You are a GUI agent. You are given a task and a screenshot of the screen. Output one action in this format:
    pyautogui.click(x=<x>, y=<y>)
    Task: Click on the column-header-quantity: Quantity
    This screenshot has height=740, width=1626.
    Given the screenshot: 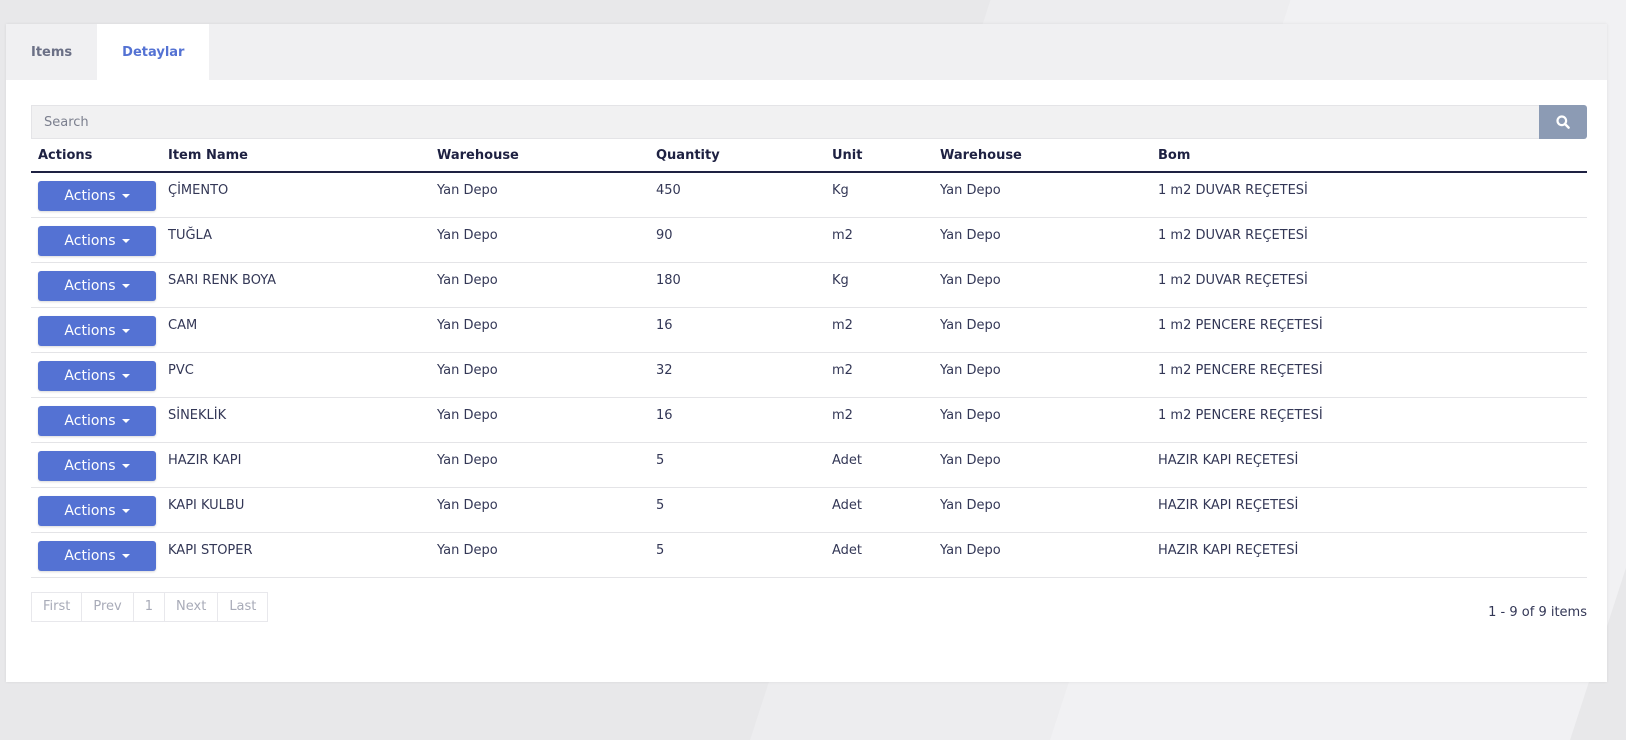 What is the action you would take?
    pyautogui.click(x=737, y=156)
    